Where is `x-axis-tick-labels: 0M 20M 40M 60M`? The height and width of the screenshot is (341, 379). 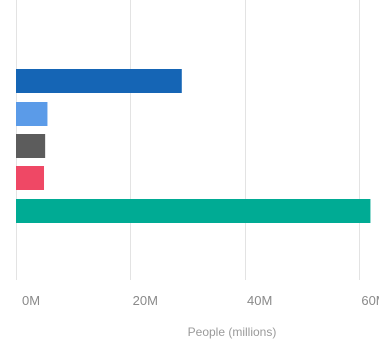 x-axis-tick-labels: 0M 20M 40M 60M is located at coordinates (200, 300).